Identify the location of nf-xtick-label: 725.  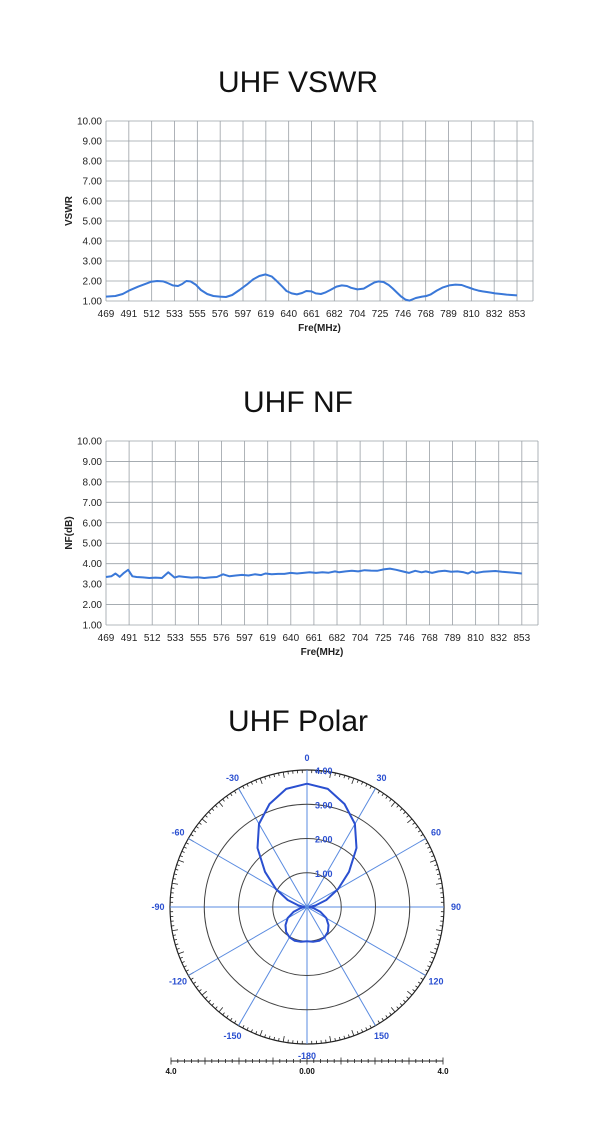
(383, 638).